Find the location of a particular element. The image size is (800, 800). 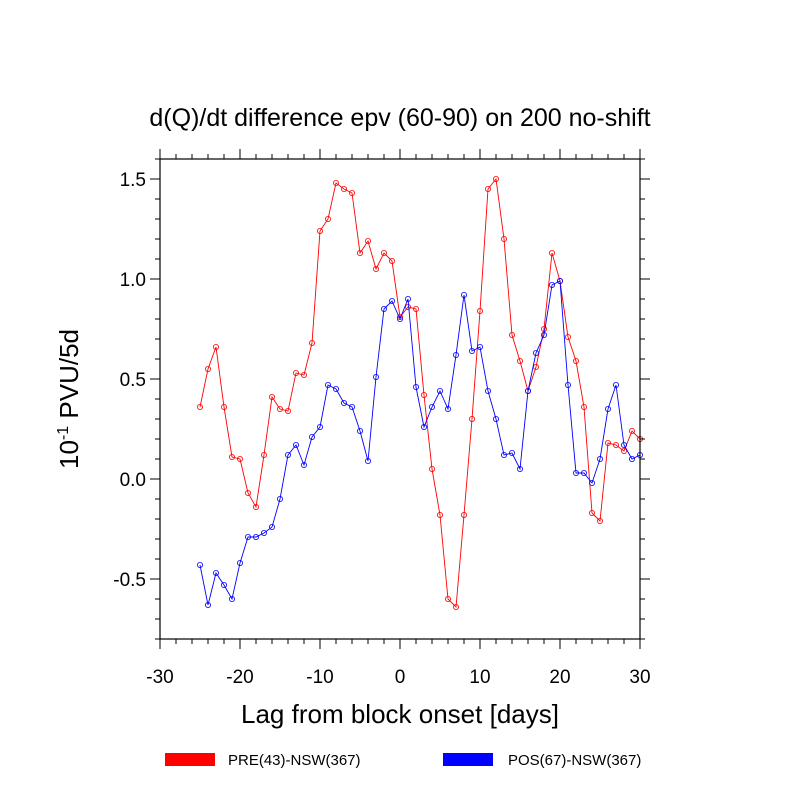

x-tick-labels: -30 -20 -10 0 10 20 30 is located at coordinates (398, 677).